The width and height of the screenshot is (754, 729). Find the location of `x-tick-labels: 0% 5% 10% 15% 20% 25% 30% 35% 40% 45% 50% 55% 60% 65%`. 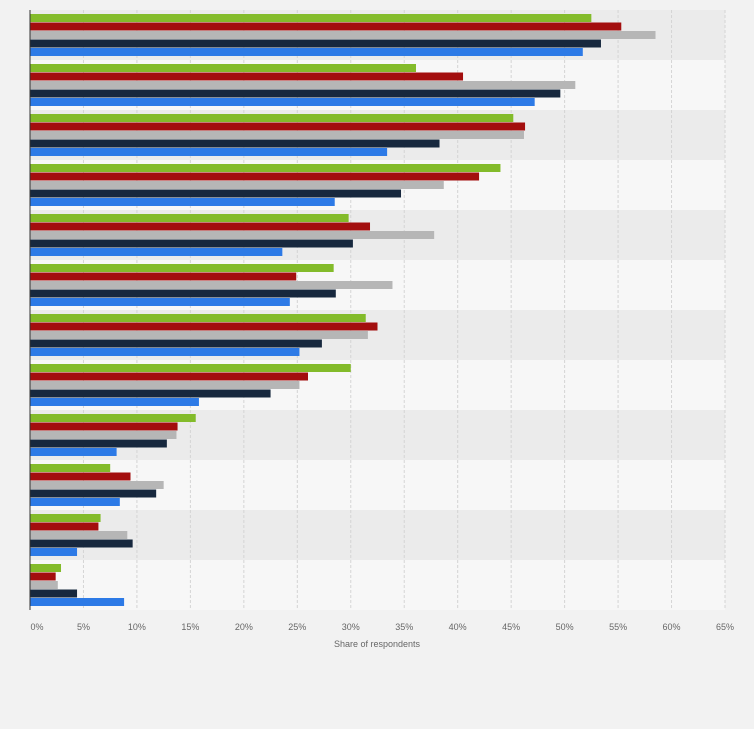

x-tick-labels: 0% 5% 10% 15% 20% 25% 30% 35% 40% 45% 50% 55% 60% 65% is located at coordinates (382, 627).